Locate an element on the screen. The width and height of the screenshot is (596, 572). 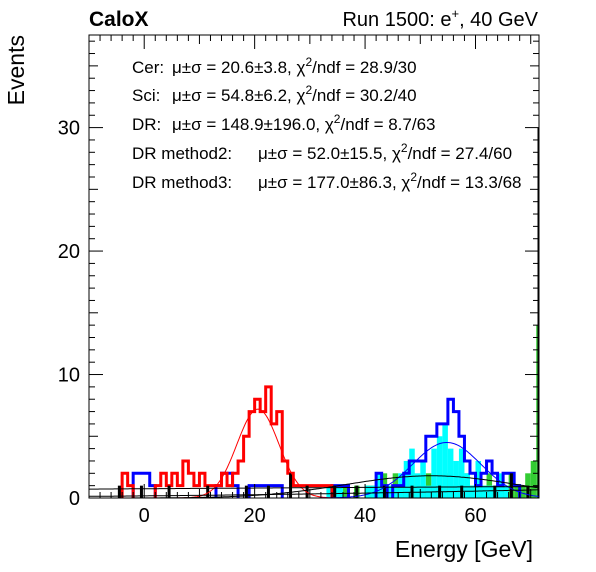
legend-stats: μ±σ = 177.0±86.3, χ2/ndf = 13.3/68 is located at coordinates (389, 181).